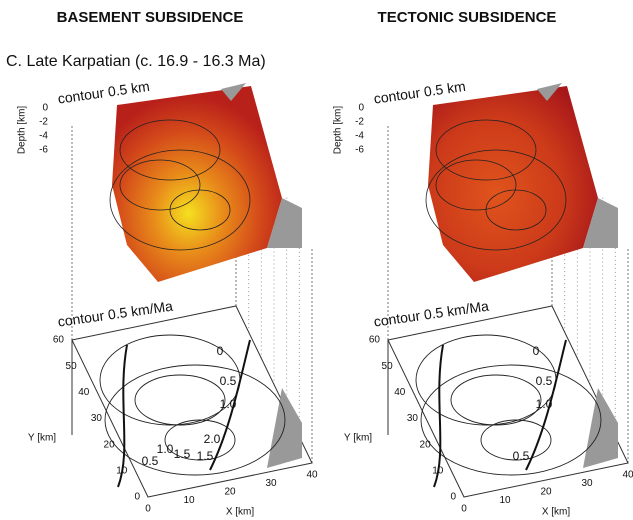  What do you see at coordinates (136, 61) in the screenshot?
I see `caption: C. Late Karpatian (c. 16.9 - 16.3 Ma)` at bounding box center [136, 61].